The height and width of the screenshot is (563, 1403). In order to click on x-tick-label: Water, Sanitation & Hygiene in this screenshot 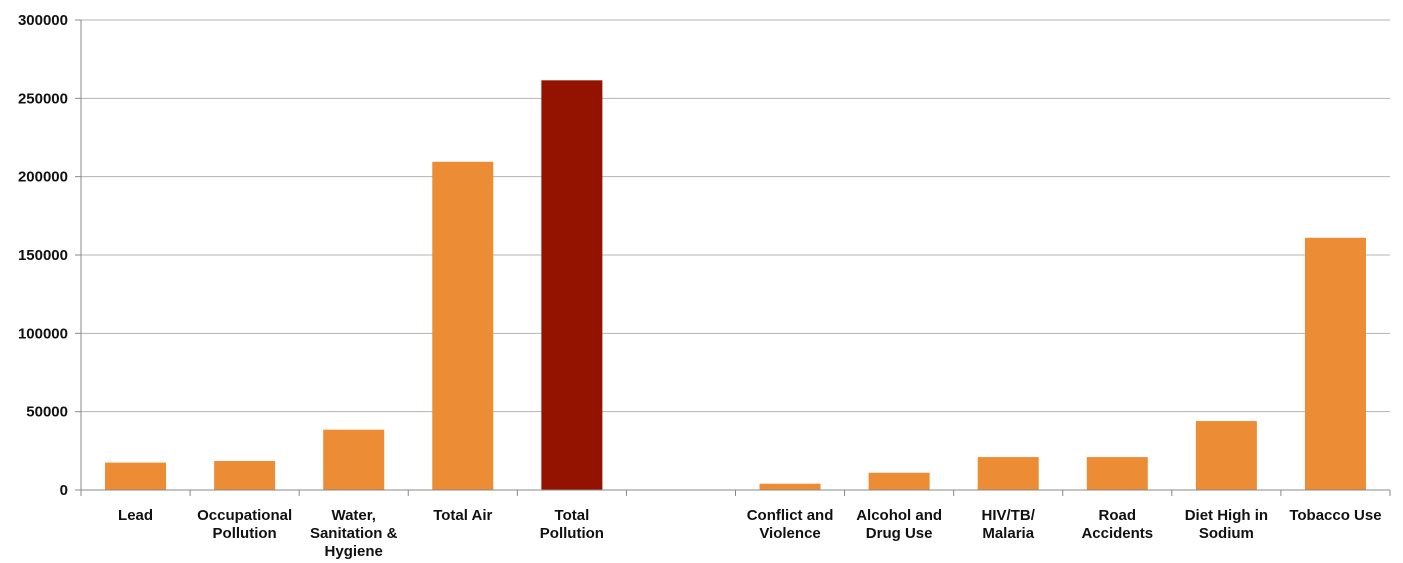, I will do `click(354, 533)`.